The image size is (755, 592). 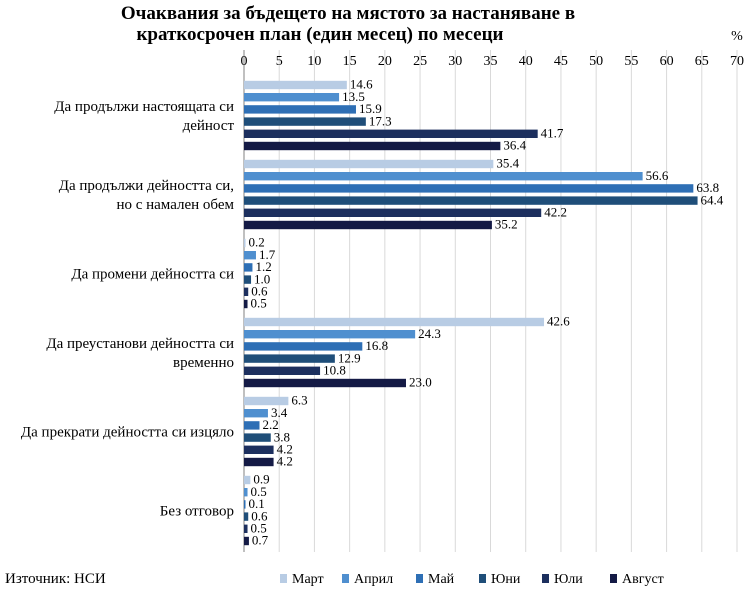 What do you see at coordinates (702, 61) in the screenshot?
I see `x-tick-label: 65` at bounding box center [702, 61].